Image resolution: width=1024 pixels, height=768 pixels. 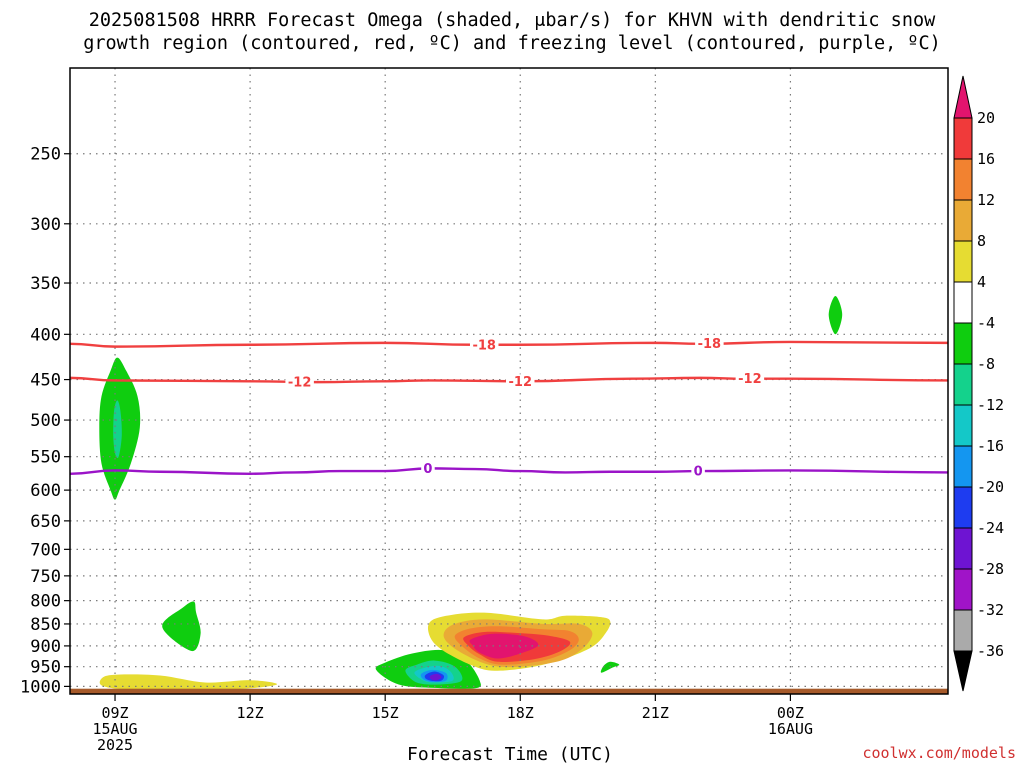 I want to click on colorbar-segment--4-to-4, so click(x=963, y=302).